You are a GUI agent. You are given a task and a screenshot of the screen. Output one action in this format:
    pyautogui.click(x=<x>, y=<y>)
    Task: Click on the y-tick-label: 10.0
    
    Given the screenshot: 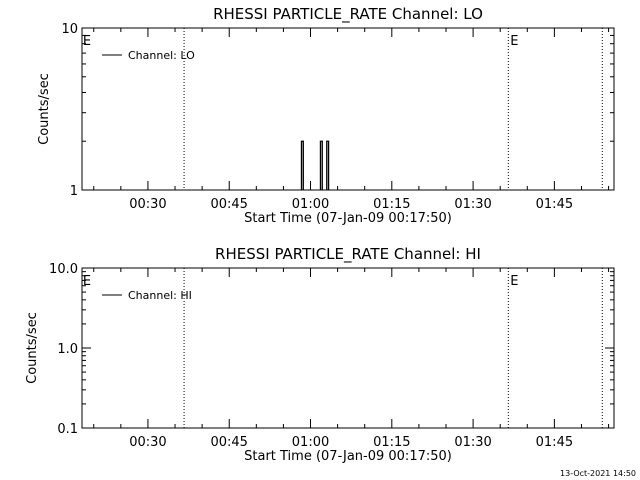 What is the action you would take?
    pyautogui.click(x=63, y=269)
    